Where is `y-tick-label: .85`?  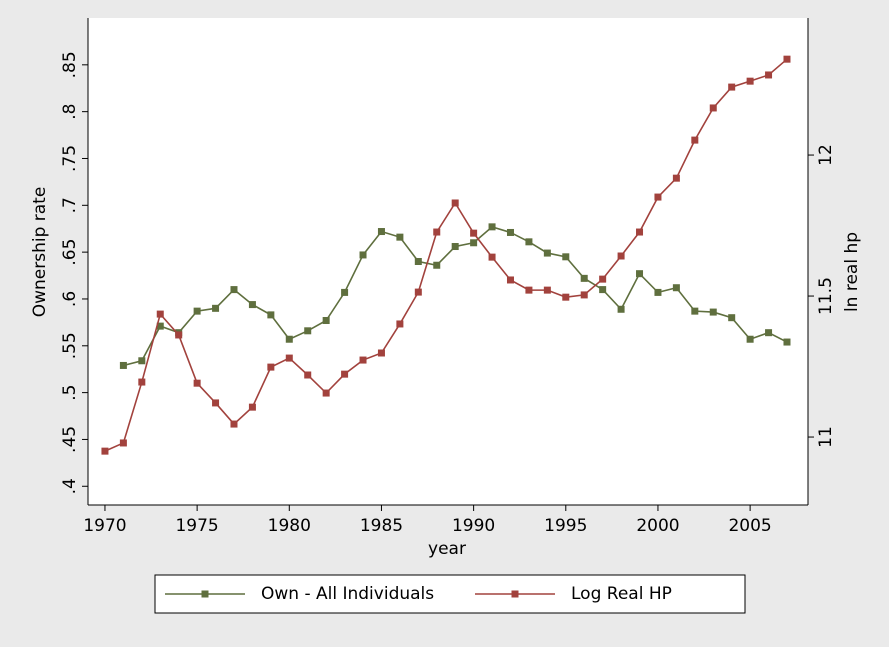
y-tick-label: .85 is located at coordinates (70, 64).